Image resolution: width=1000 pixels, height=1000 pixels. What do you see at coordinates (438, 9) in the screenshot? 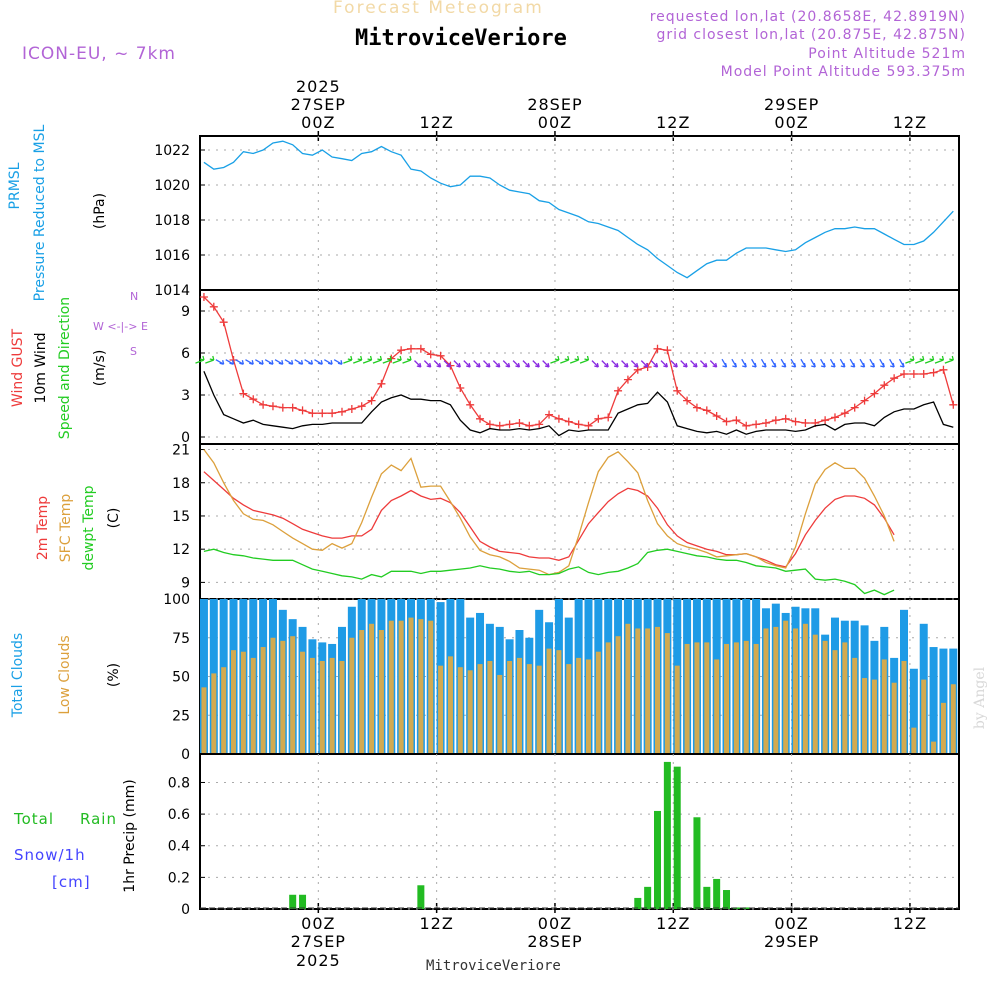
I see `chart-title: Forecast Meteogram` at bounding box center [438, 9].